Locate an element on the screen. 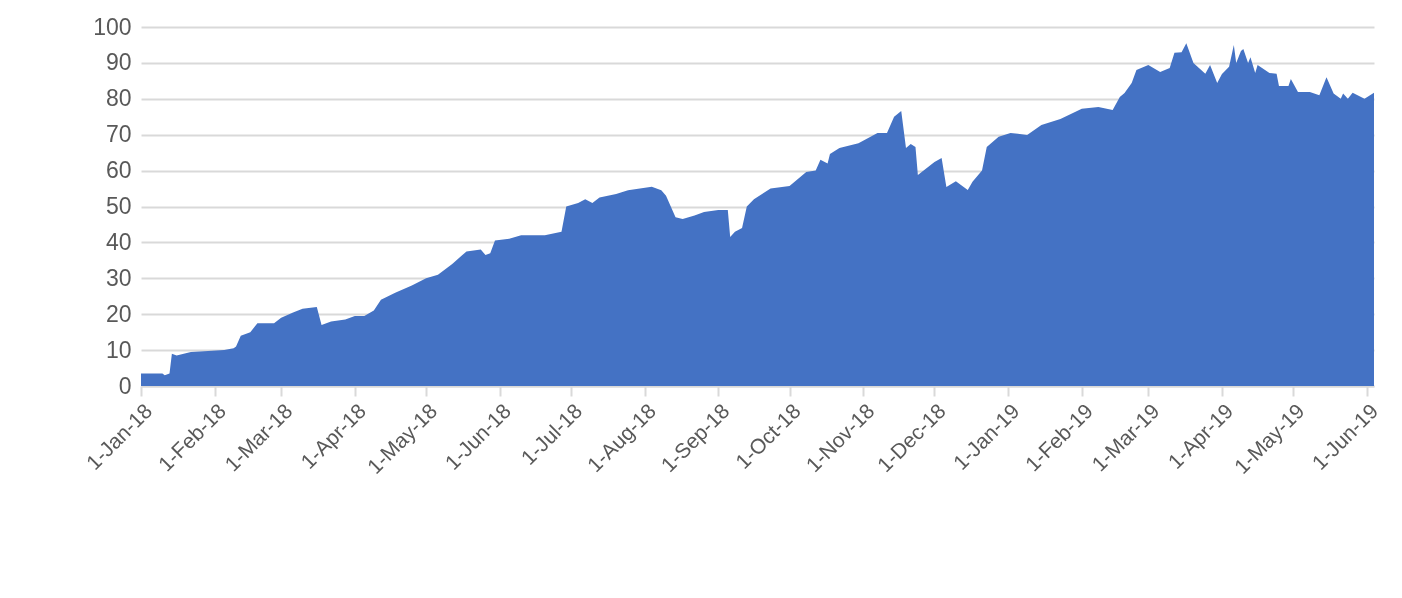 This screenshot has height=598, width=1402. y-tick-label: 0 is located at coordinates (125, 385).